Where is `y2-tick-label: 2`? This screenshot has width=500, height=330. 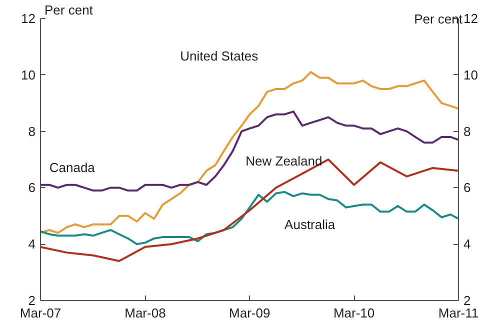
y2-tick-label: 2 is located at coordinates (467, 300).